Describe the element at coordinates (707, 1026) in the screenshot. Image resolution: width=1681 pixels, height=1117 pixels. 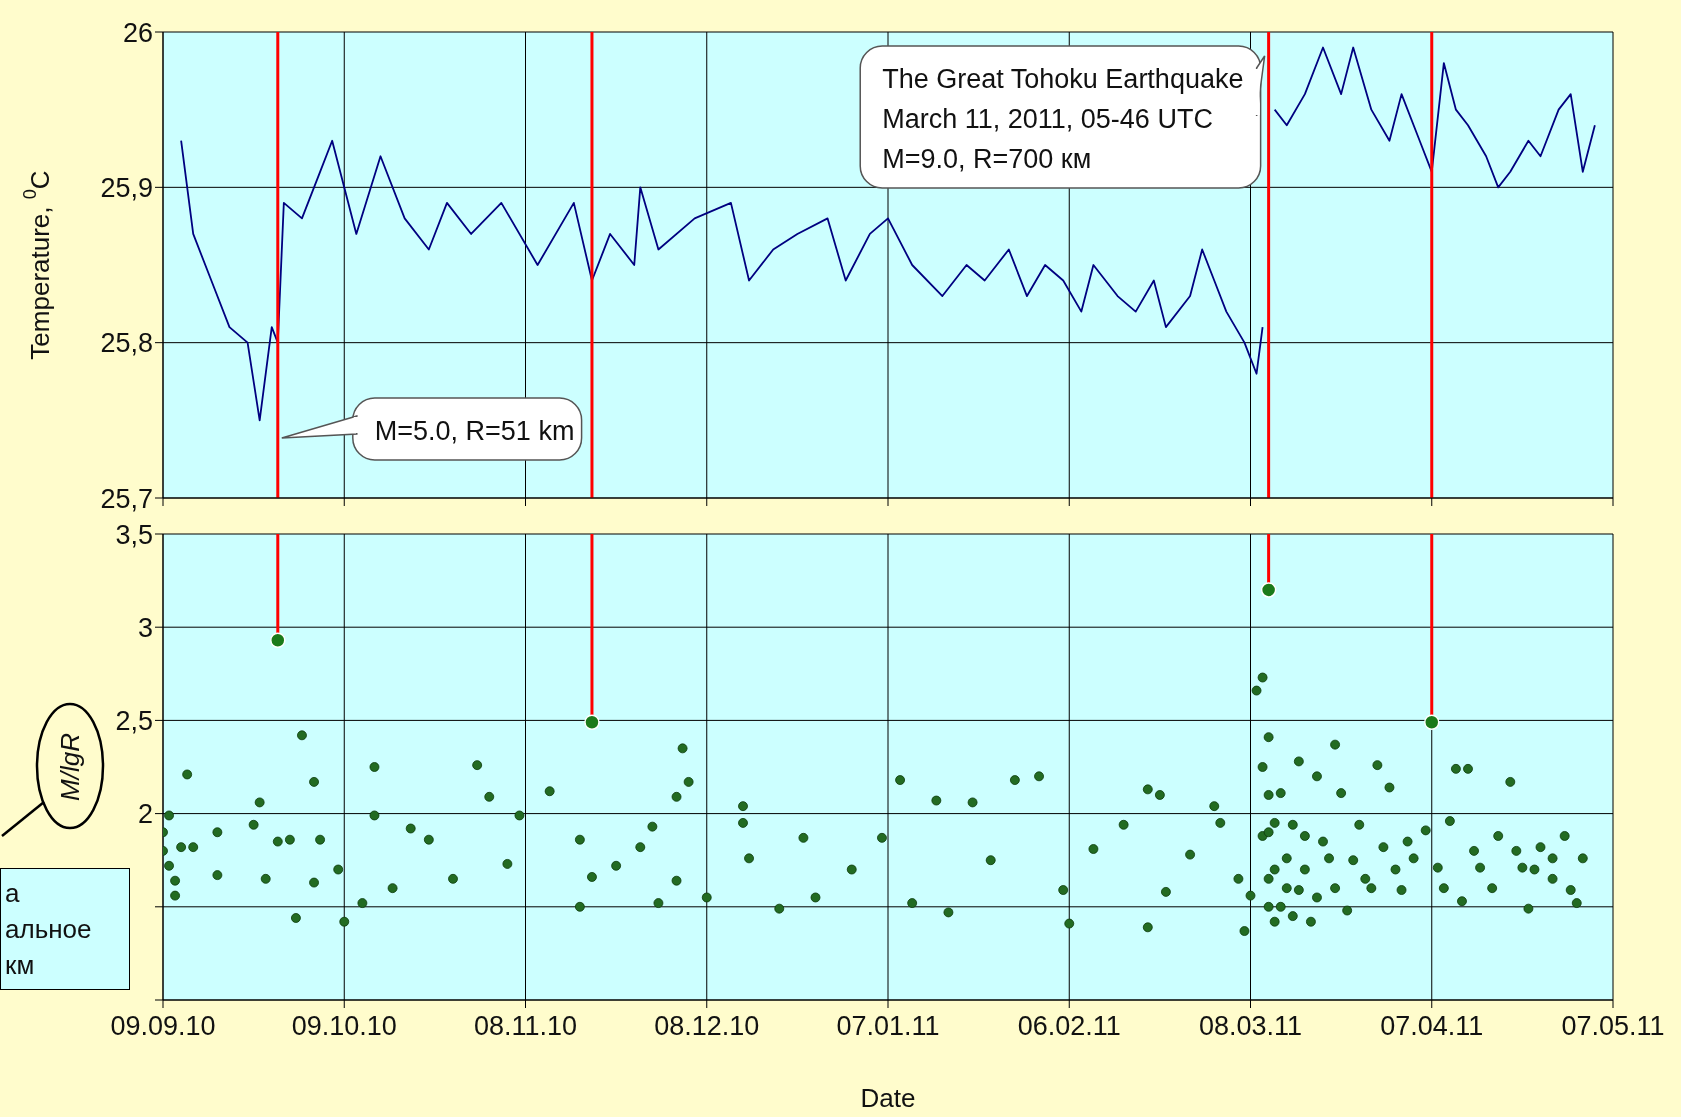
I see `x-tick-label: 08.12.10` at that location.